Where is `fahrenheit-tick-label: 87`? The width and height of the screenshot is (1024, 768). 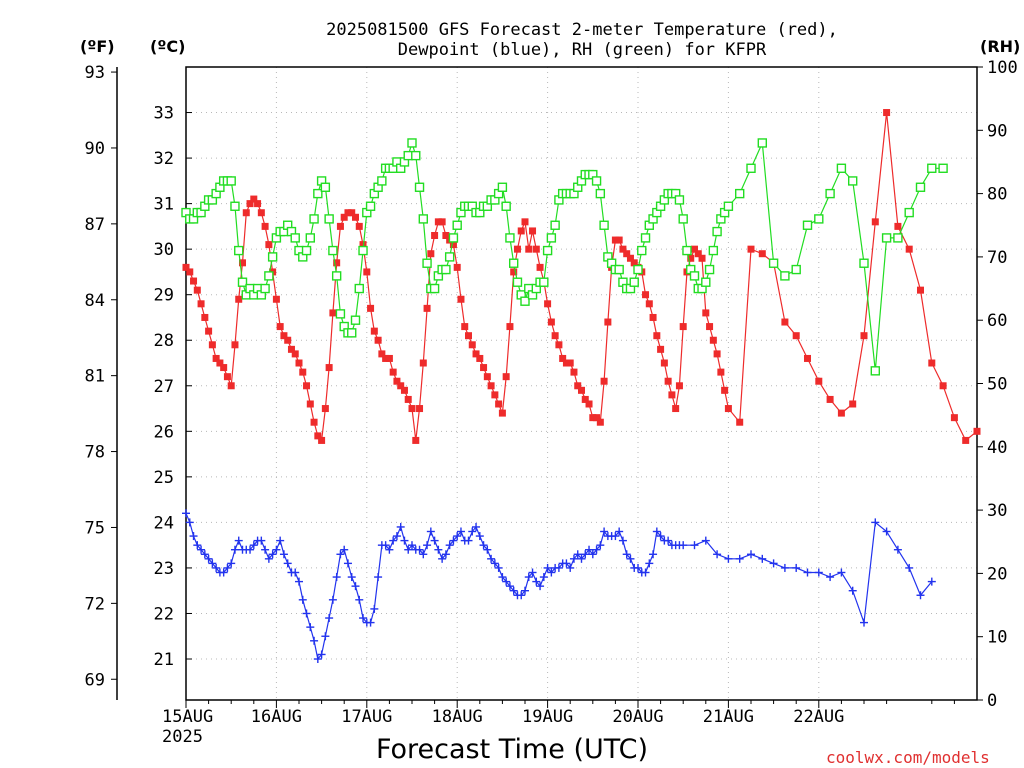
fahrenheit-tick-label: 87 is located at coordinates (95, 225).